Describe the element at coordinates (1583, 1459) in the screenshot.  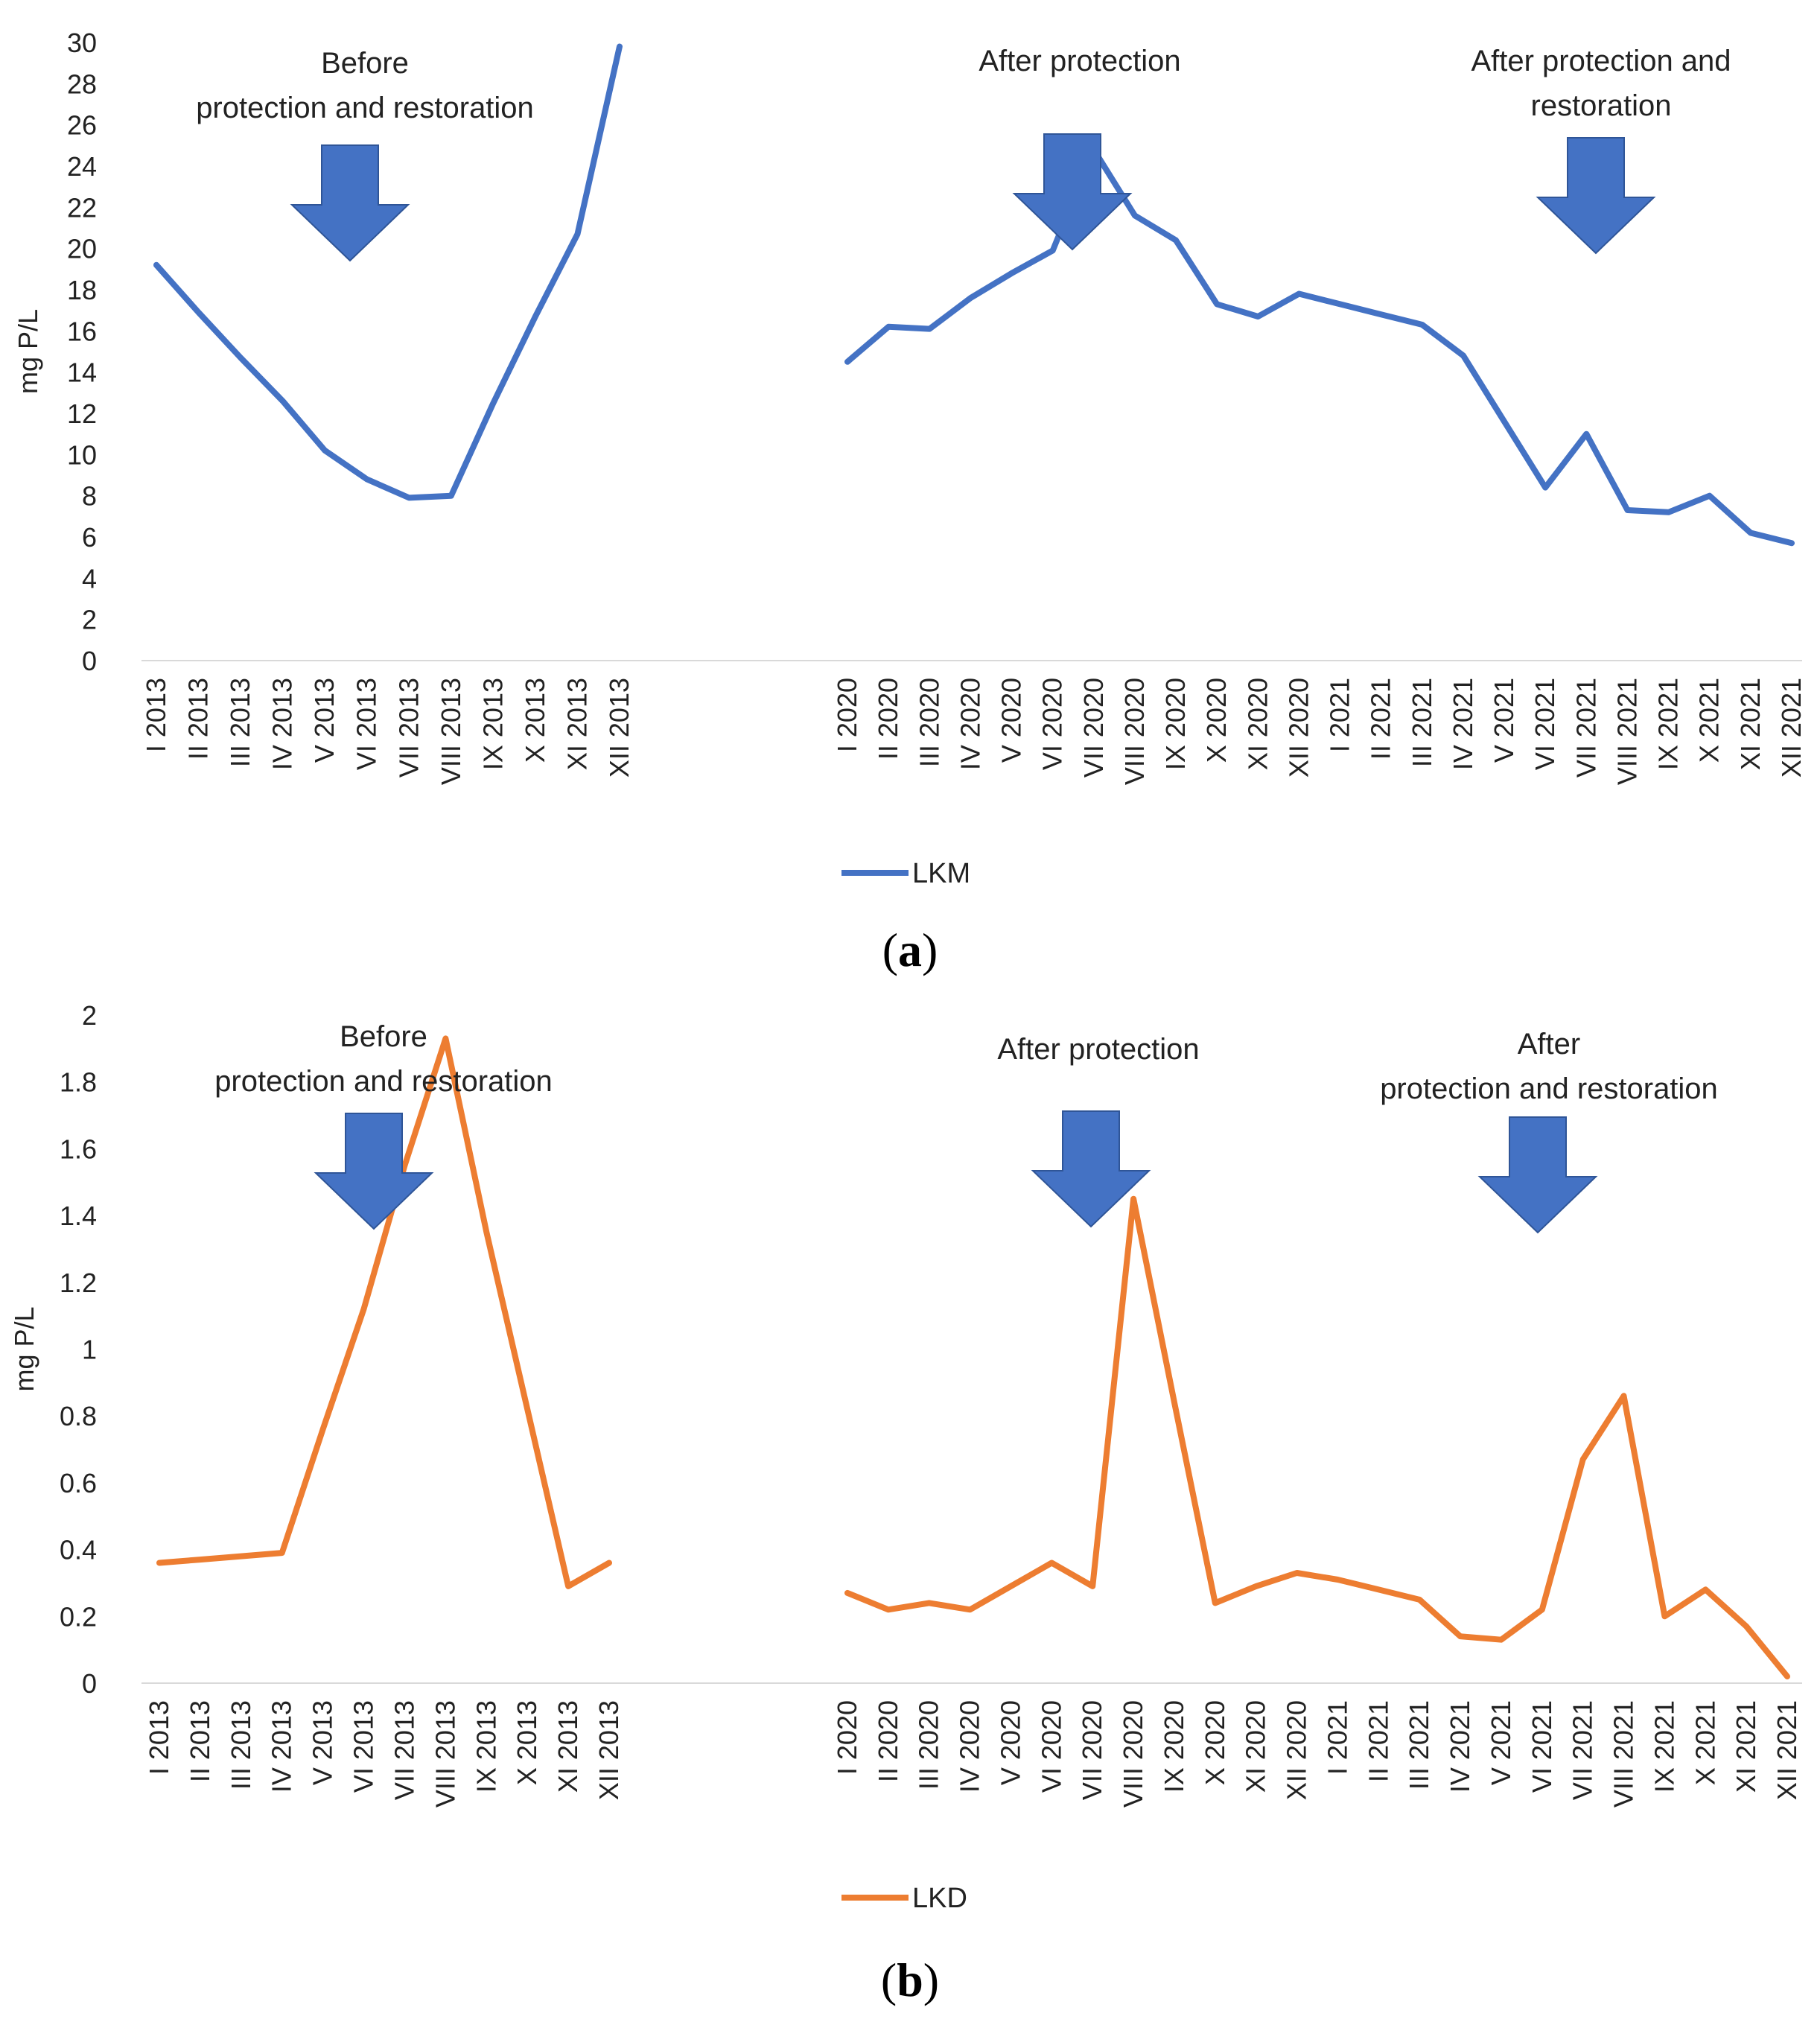
I see `data-point-vii-2021` at that location.